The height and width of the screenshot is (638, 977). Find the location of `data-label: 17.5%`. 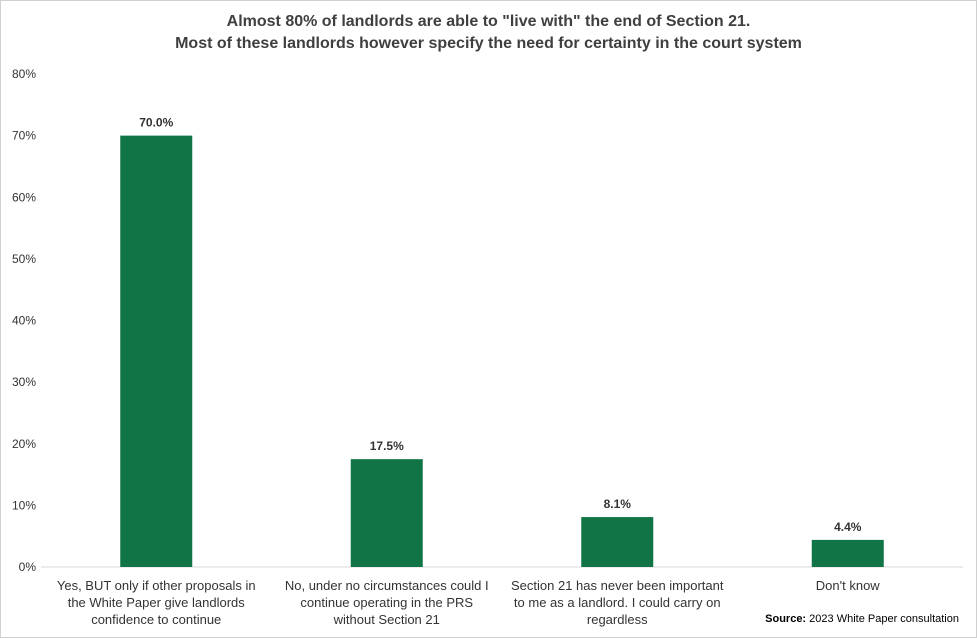

data-label: 17.5% is located at coordinates (387, 446).